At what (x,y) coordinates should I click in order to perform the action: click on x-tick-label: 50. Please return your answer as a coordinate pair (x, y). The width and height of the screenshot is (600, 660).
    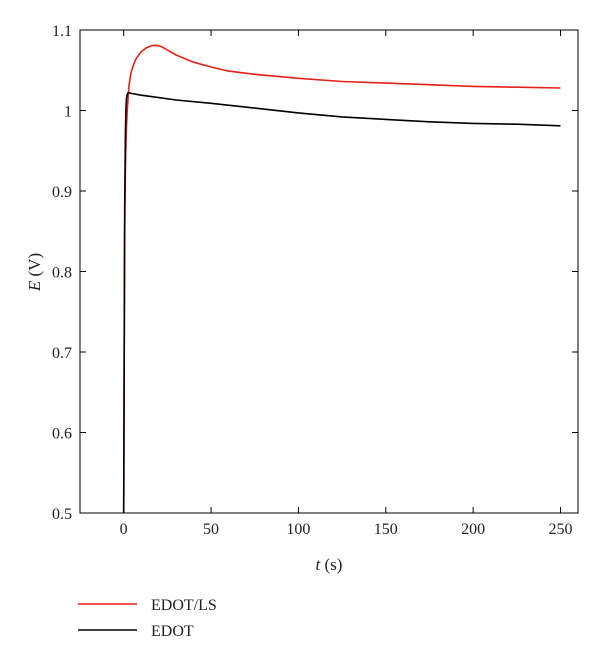
    Looking at the image, I should click on (211, 529).